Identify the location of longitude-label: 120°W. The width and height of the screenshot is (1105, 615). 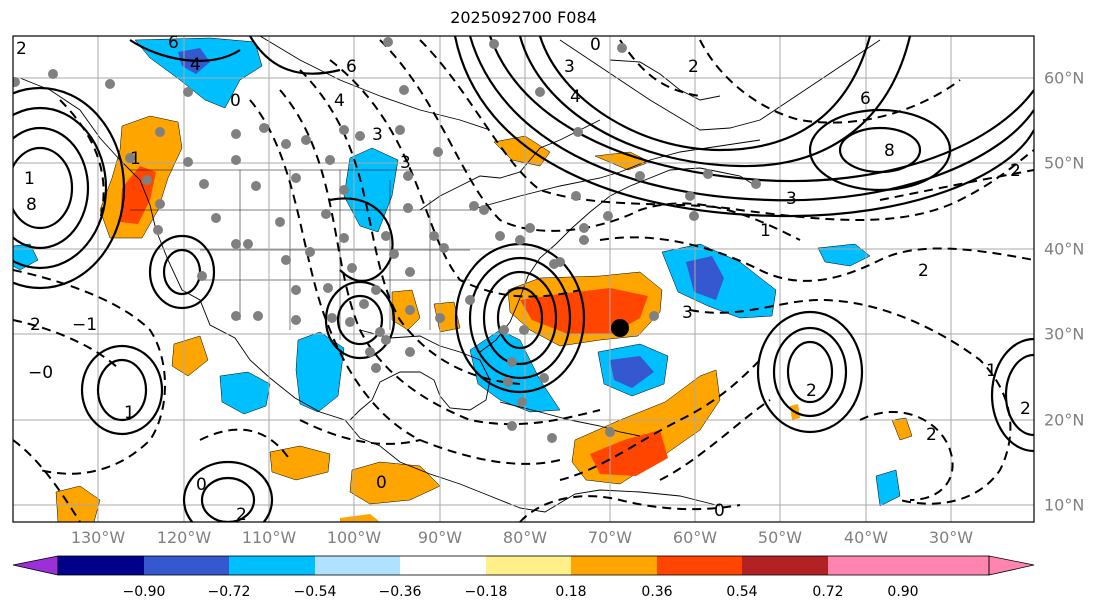
(184, 537).